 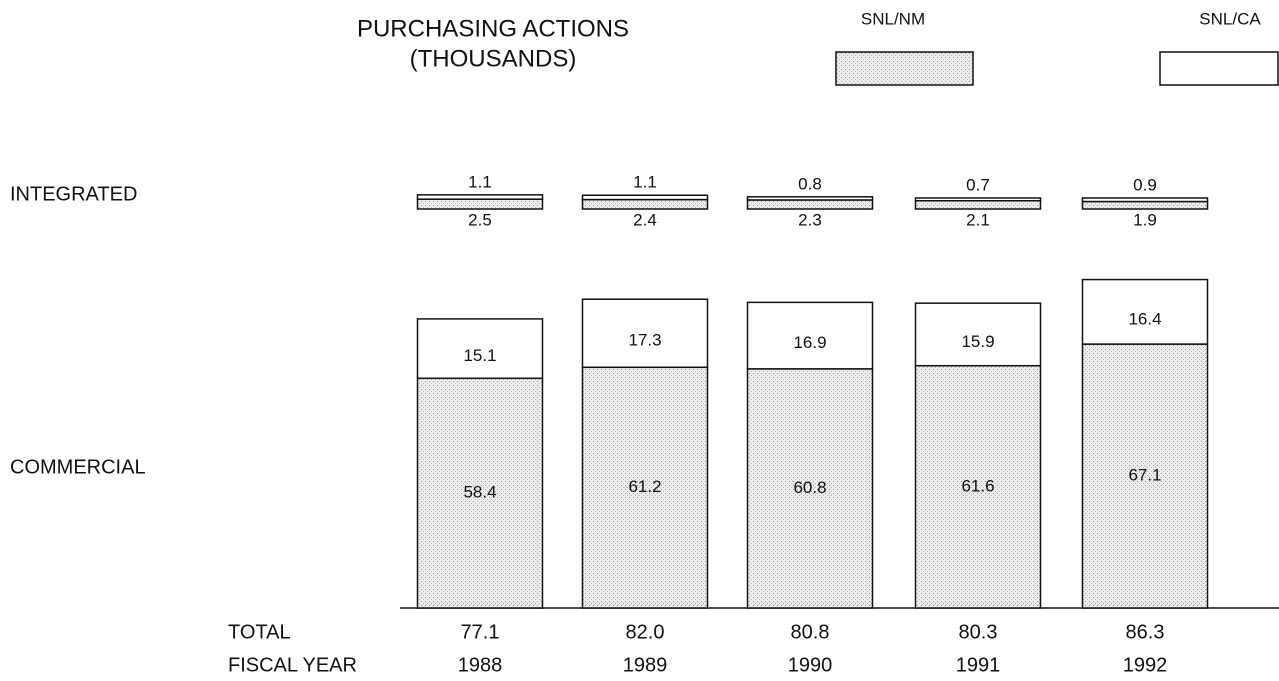 I want to click on data-label: 16.9, so click(x=809, y=342).